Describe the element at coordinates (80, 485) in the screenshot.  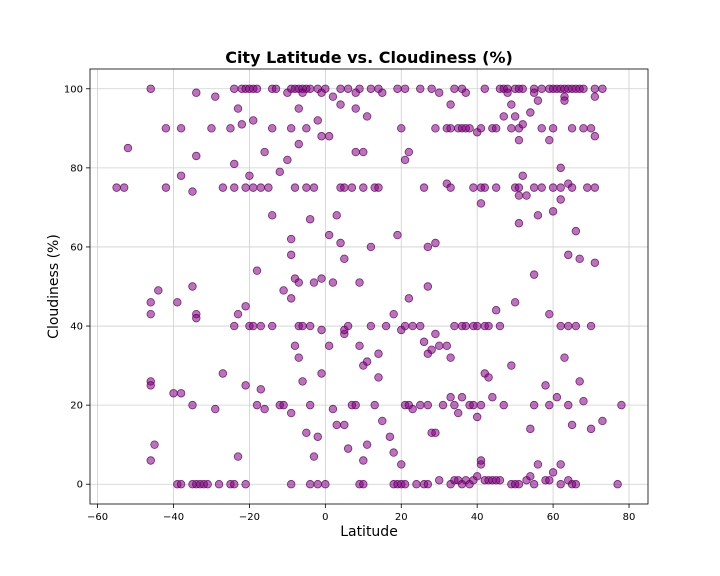
I see `y-tick-label: 0` at that location.